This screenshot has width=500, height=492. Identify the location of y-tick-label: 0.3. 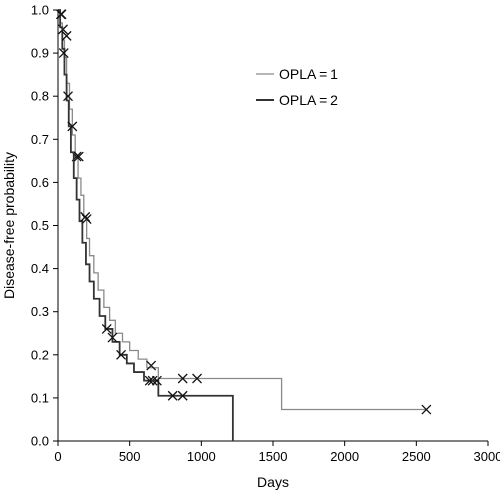
(40, 311).